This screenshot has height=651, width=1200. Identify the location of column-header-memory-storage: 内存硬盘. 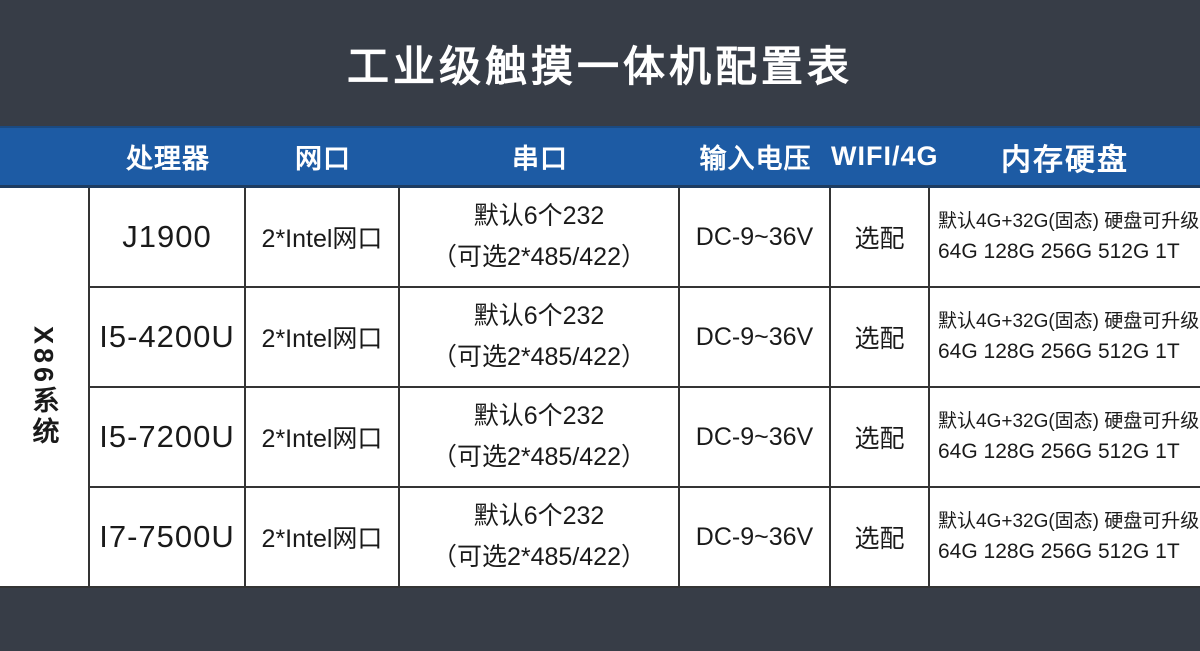
(1065, 160).